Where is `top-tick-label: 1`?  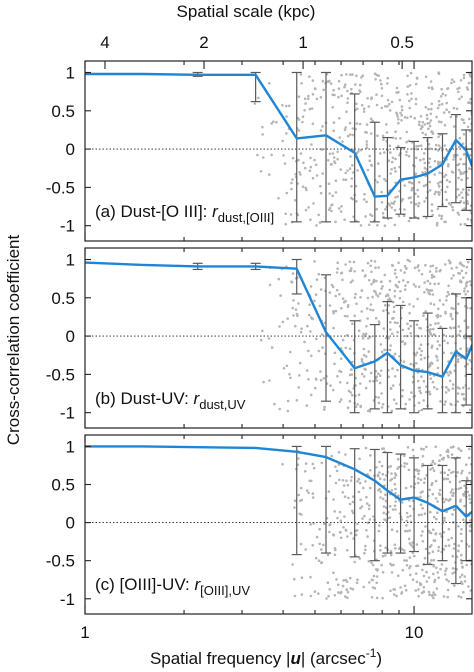 top-tick-label: 1 is located at coordinates (302, 42).